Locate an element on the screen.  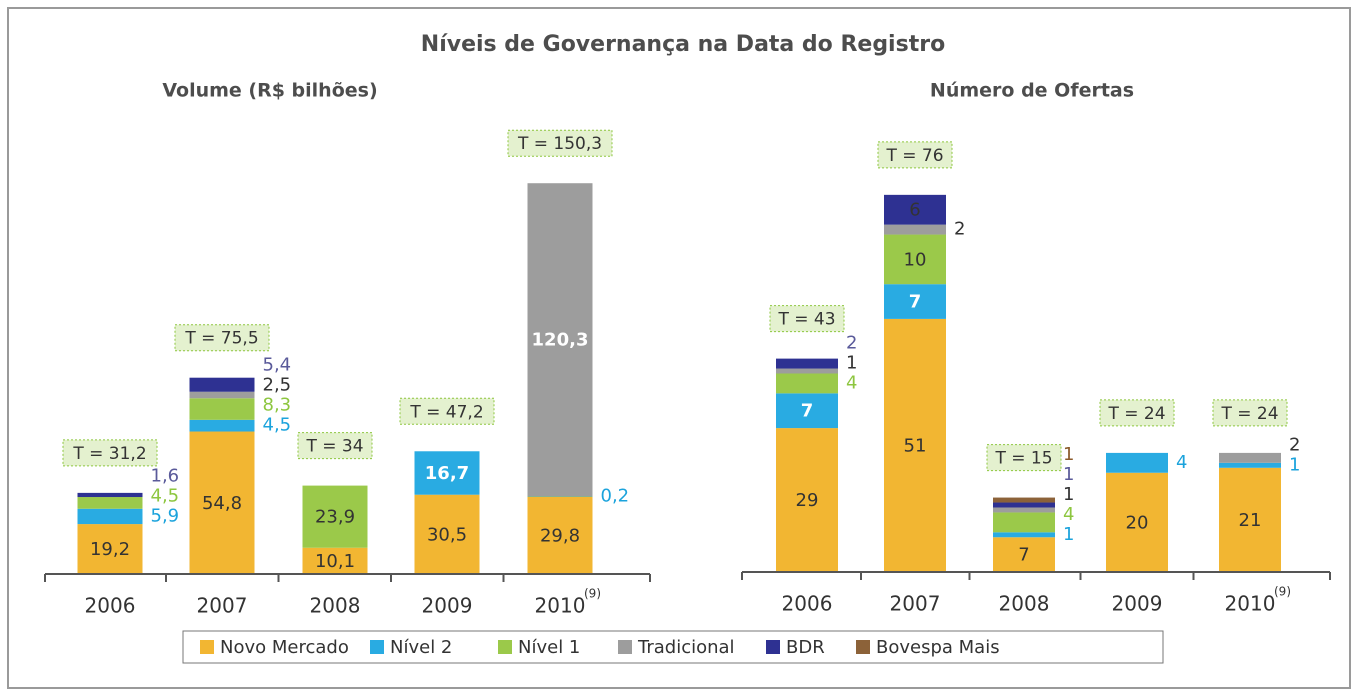
x-tick-superscript: (9) is located at coordinates (592, 594).